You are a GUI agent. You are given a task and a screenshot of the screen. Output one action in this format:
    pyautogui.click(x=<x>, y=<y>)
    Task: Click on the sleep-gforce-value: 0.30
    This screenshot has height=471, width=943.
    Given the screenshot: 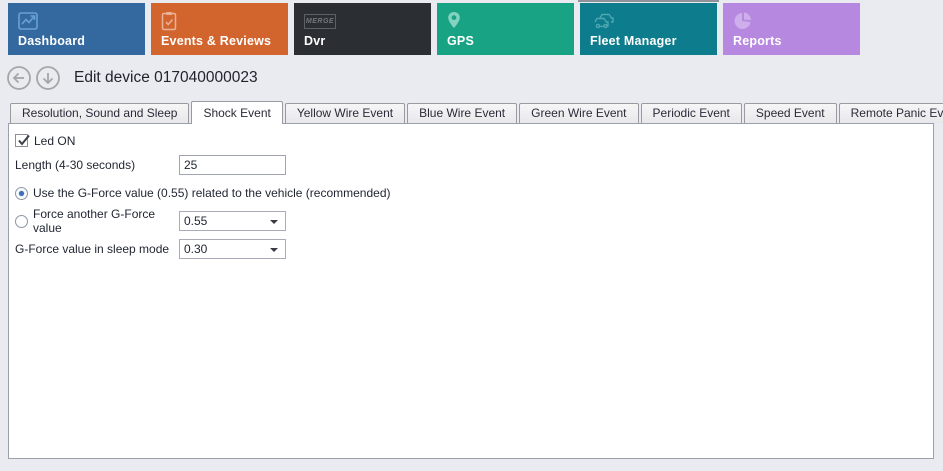 What is the action you would take?
    pyautogui.click(x=196, y=249)
    